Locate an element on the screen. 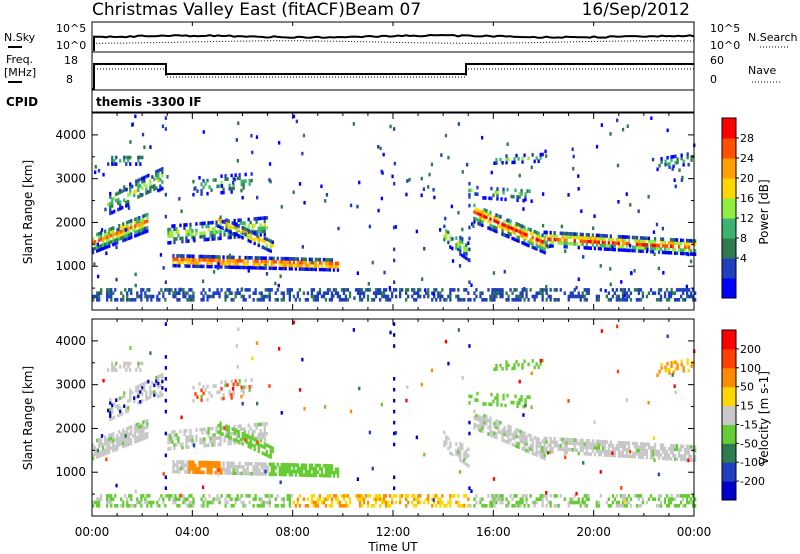  nsky-line is located at coordinates (394, 42).